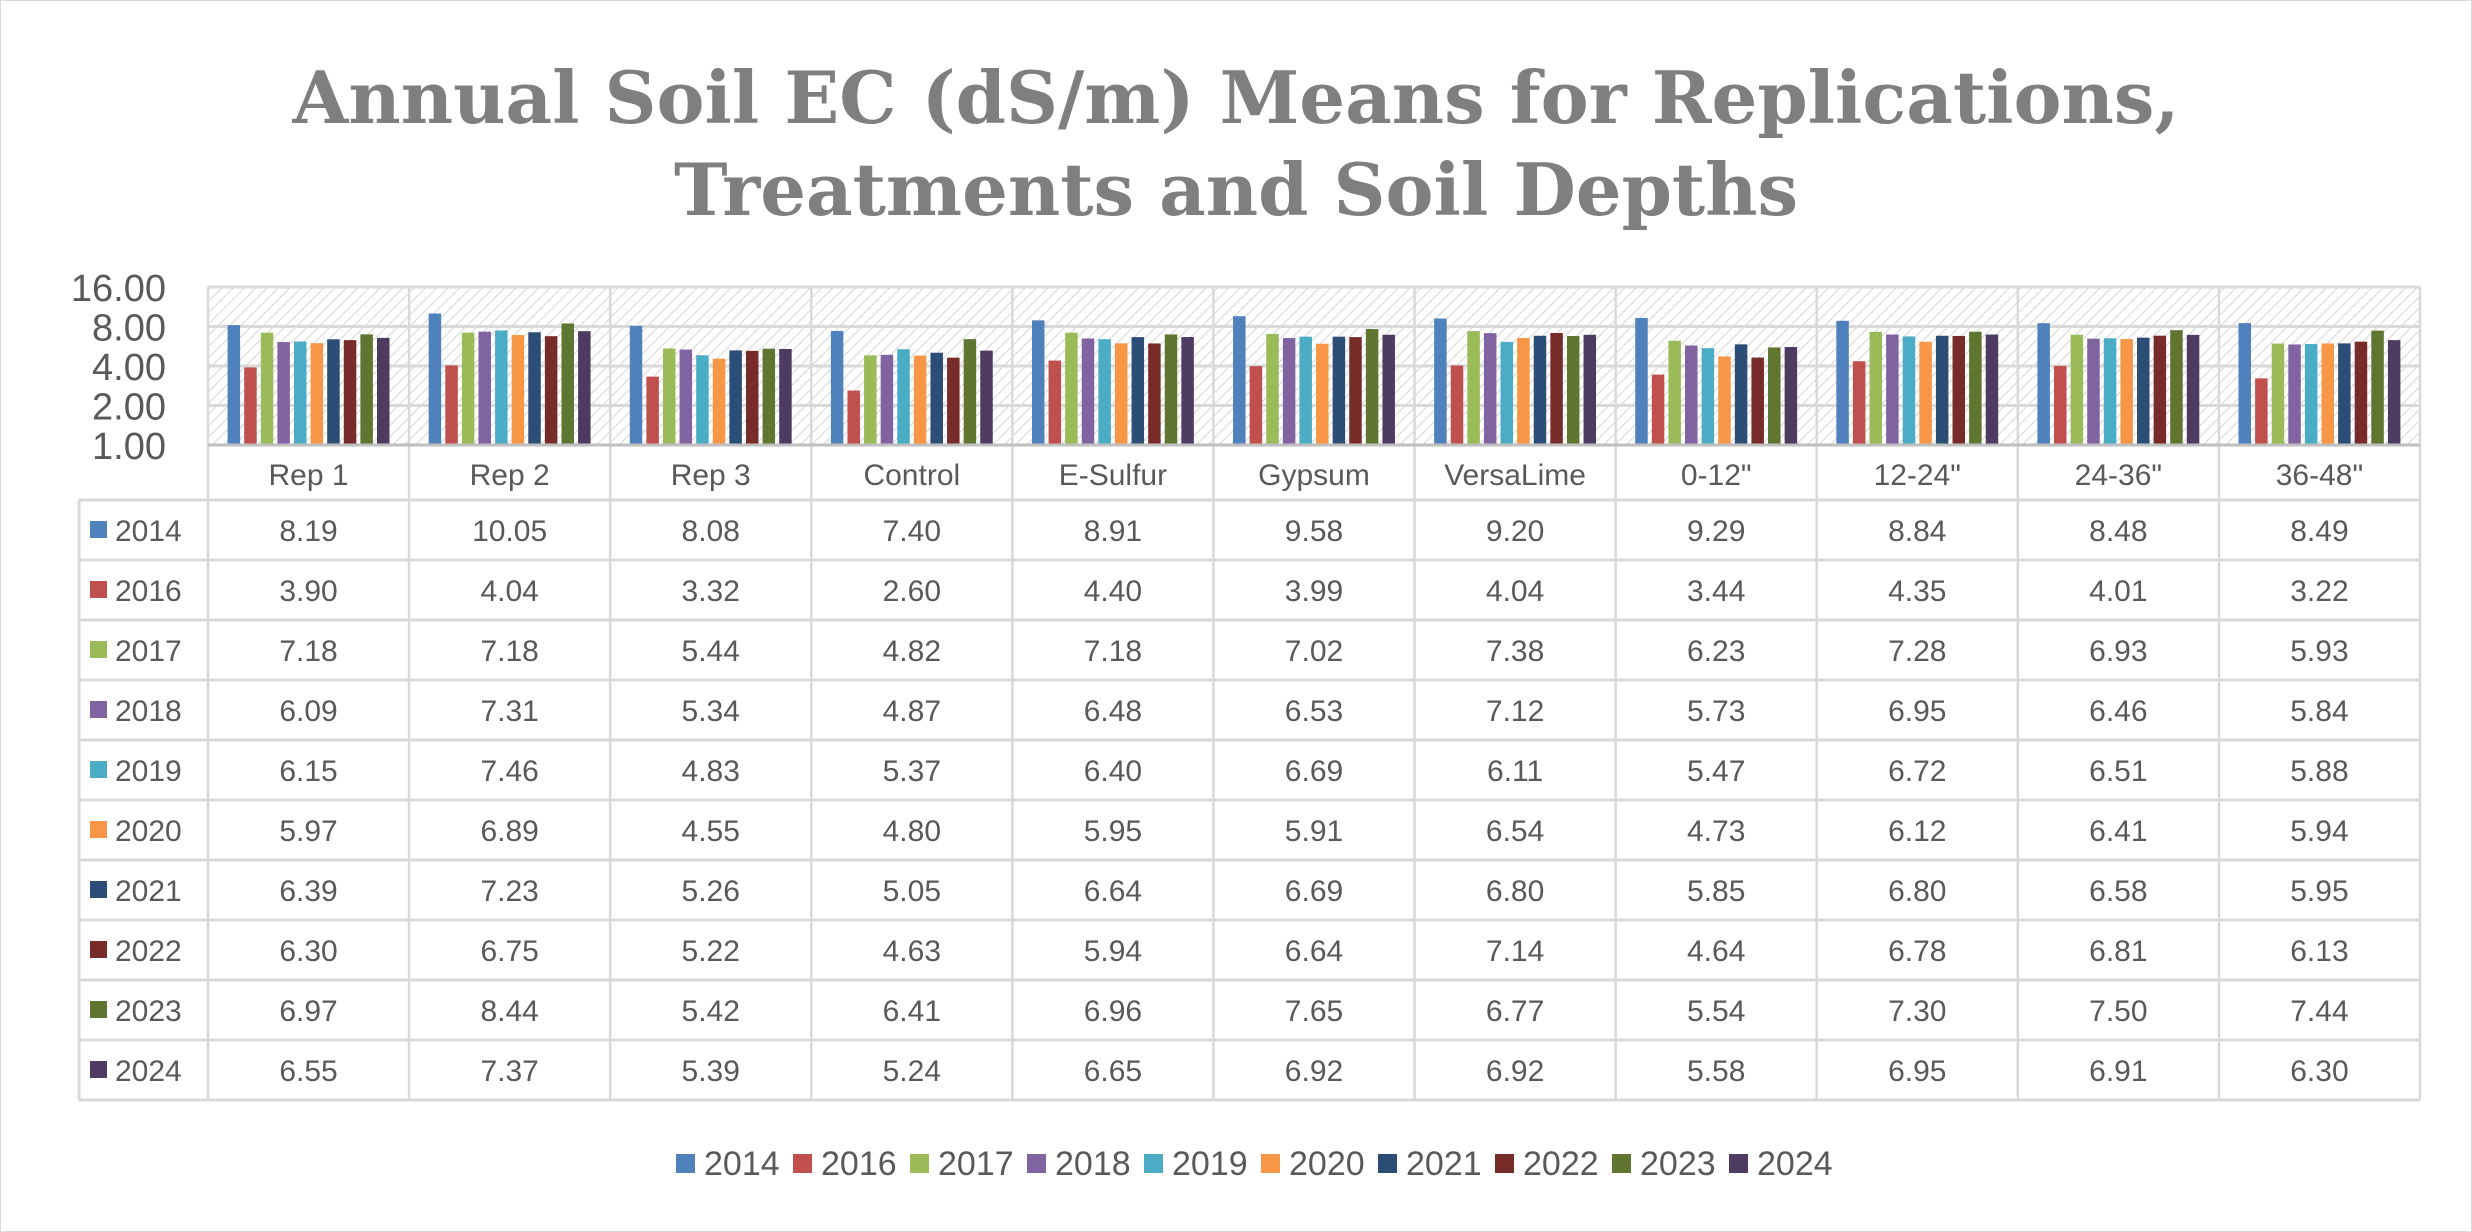  I want to click on table-cell: 5.95, so click(1113, 831).